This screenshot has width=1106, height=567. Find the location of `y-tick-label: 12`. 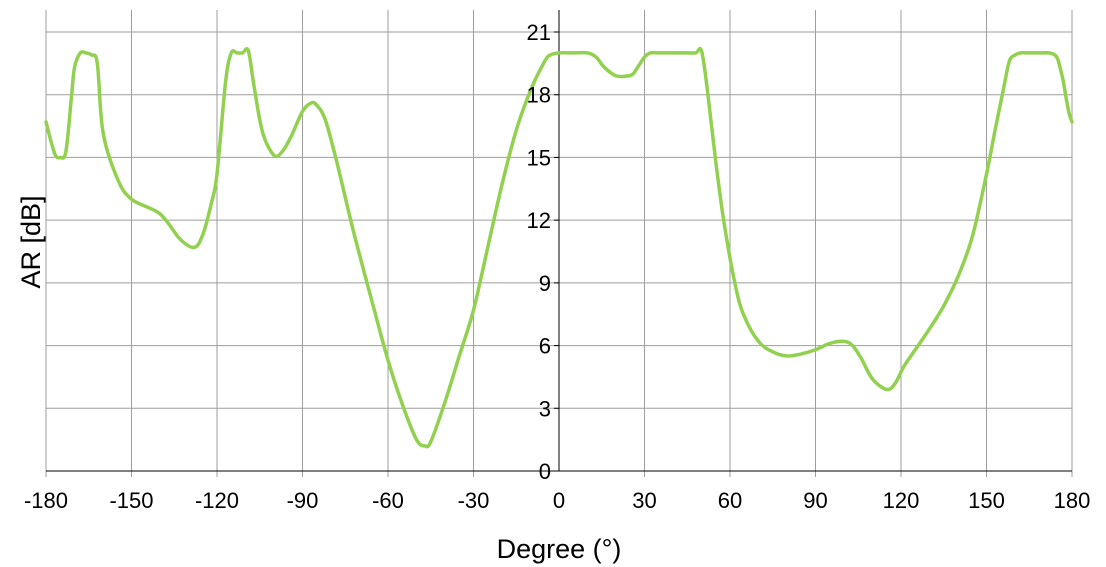

y-tick-label: 12 is located at coordinates (539, 220).